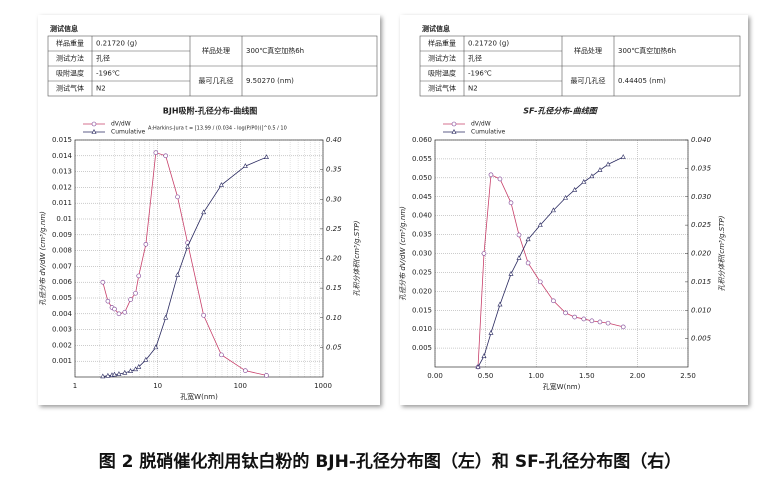 The width and height of the screenshot is (780, 491). Describe the element at coordinates (587, 376) in the screenshot. I see `x-tick-label: 1.50` at that location.